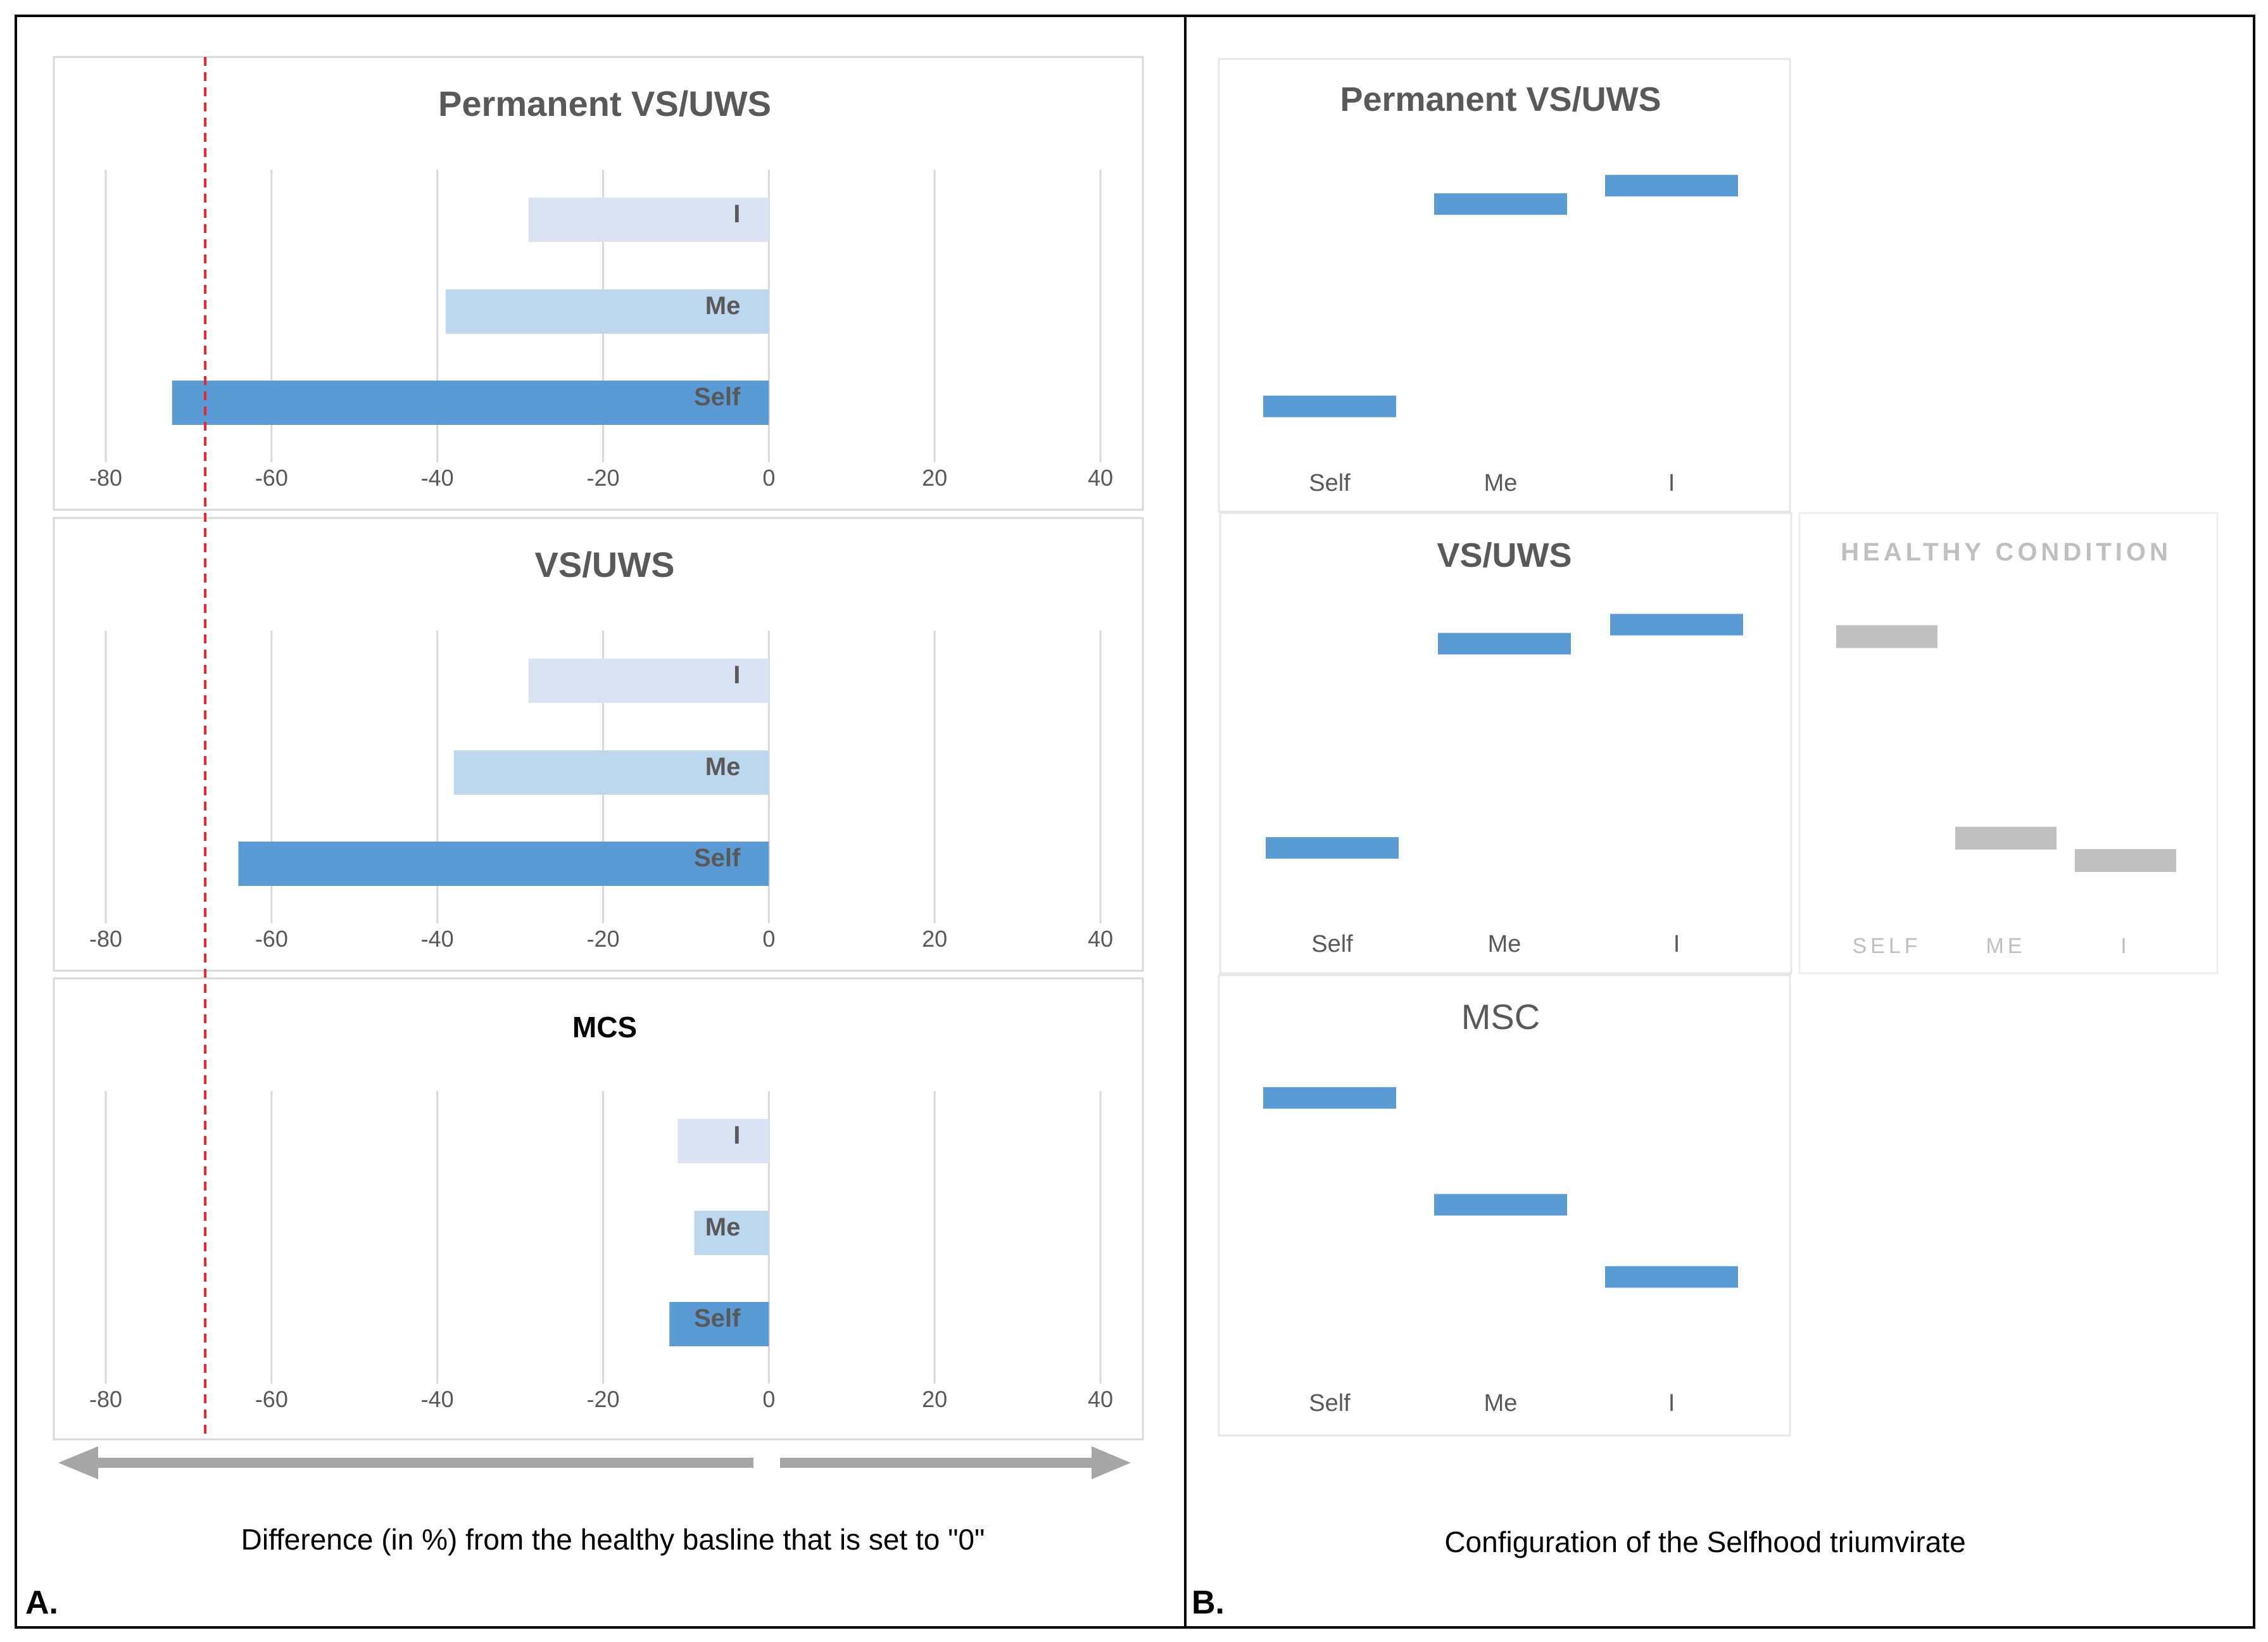  Describe the element at coordinates (2006, 946) in the screenshot. I see `config-tick-label: ME` at that location.